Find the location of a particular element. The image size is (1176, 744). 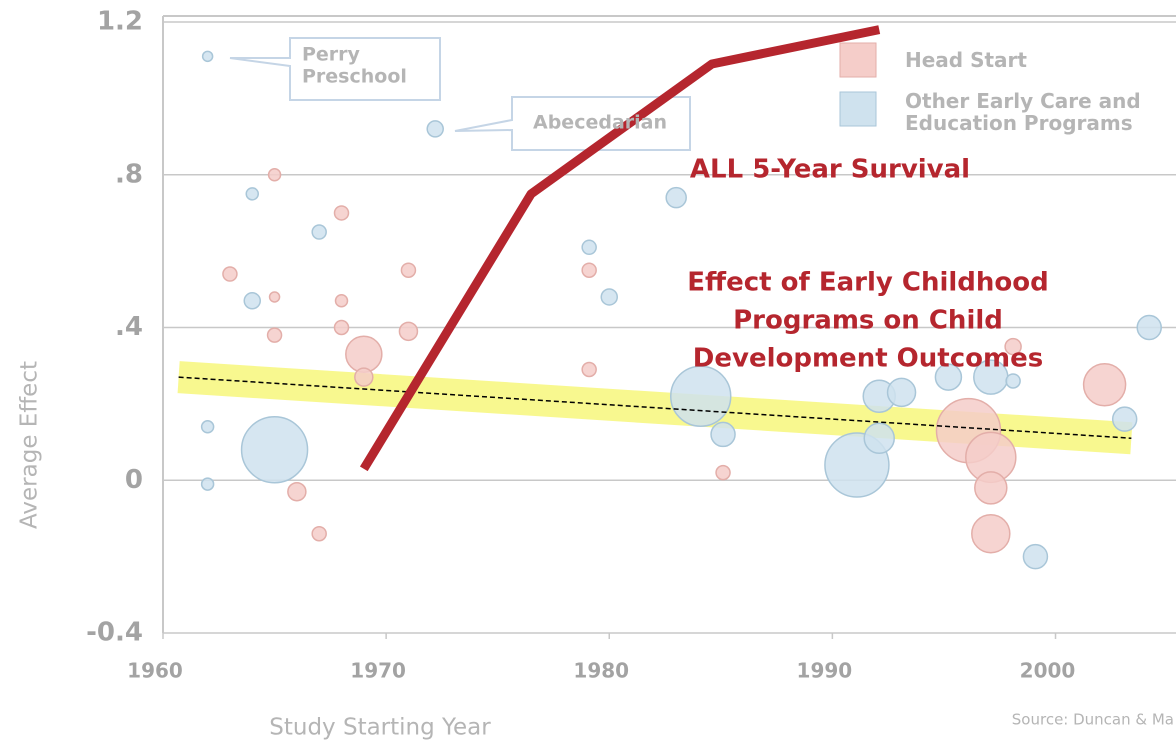

chart-title: Programs on Child is located at coordinates (868, 321).